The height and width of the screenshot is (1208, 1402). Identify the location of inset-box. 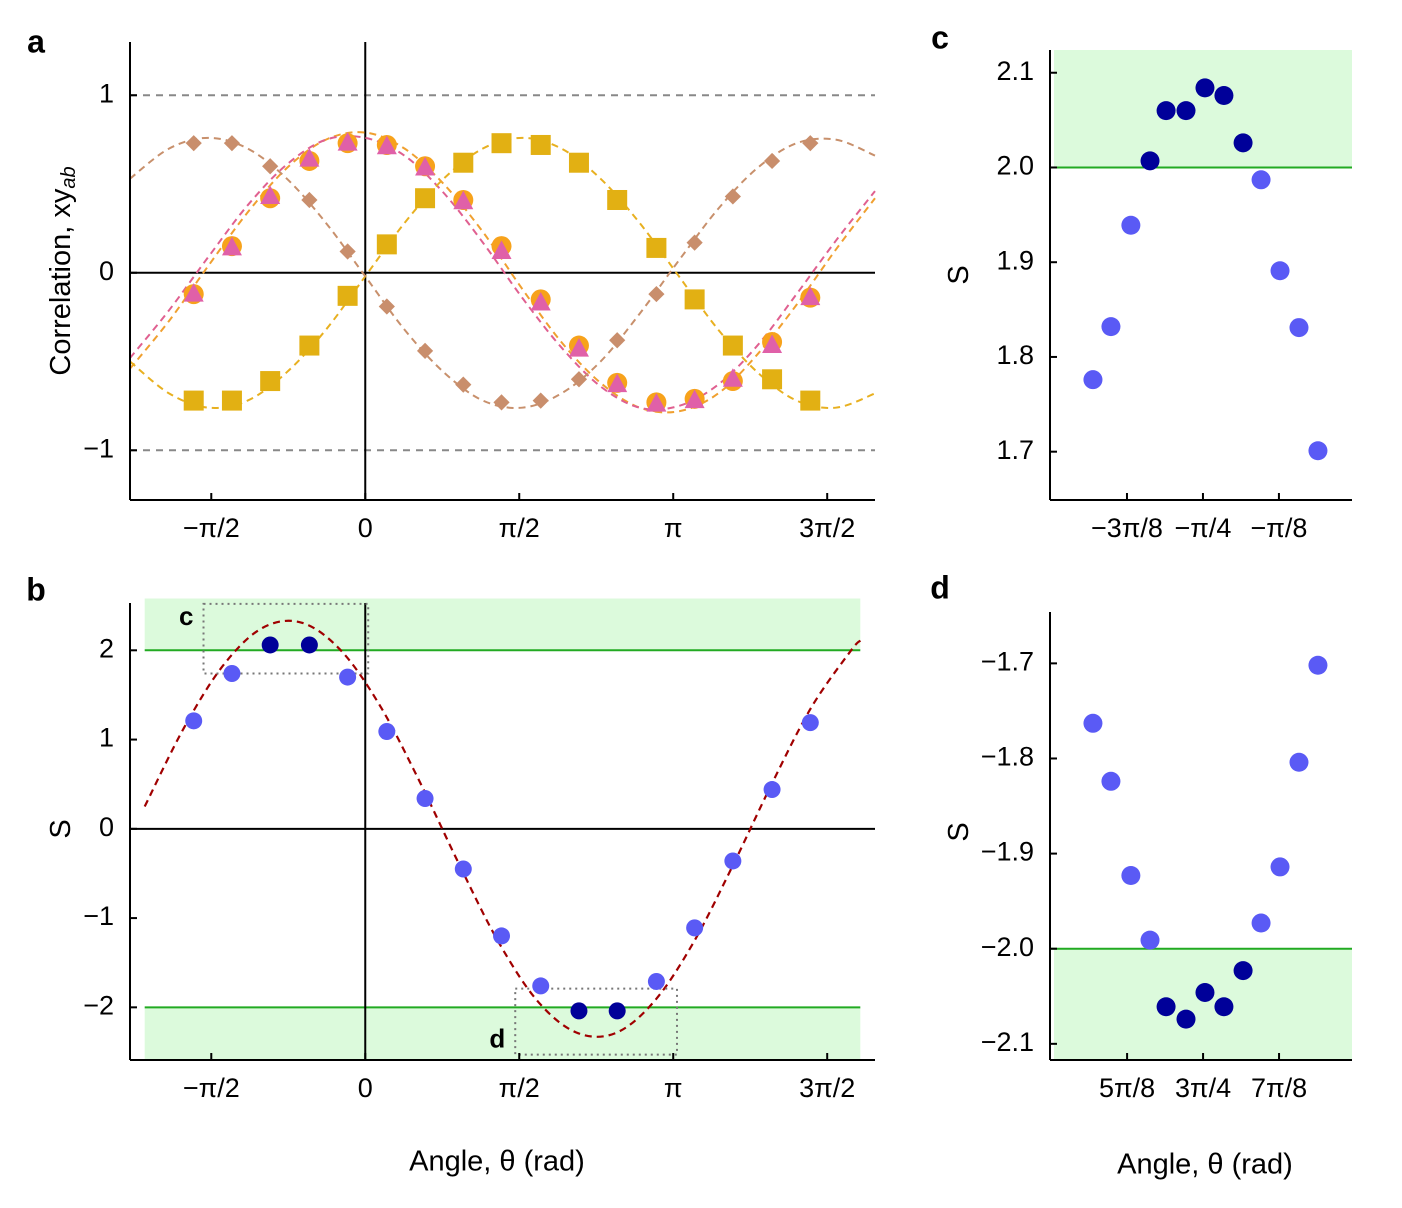
(286, 638).